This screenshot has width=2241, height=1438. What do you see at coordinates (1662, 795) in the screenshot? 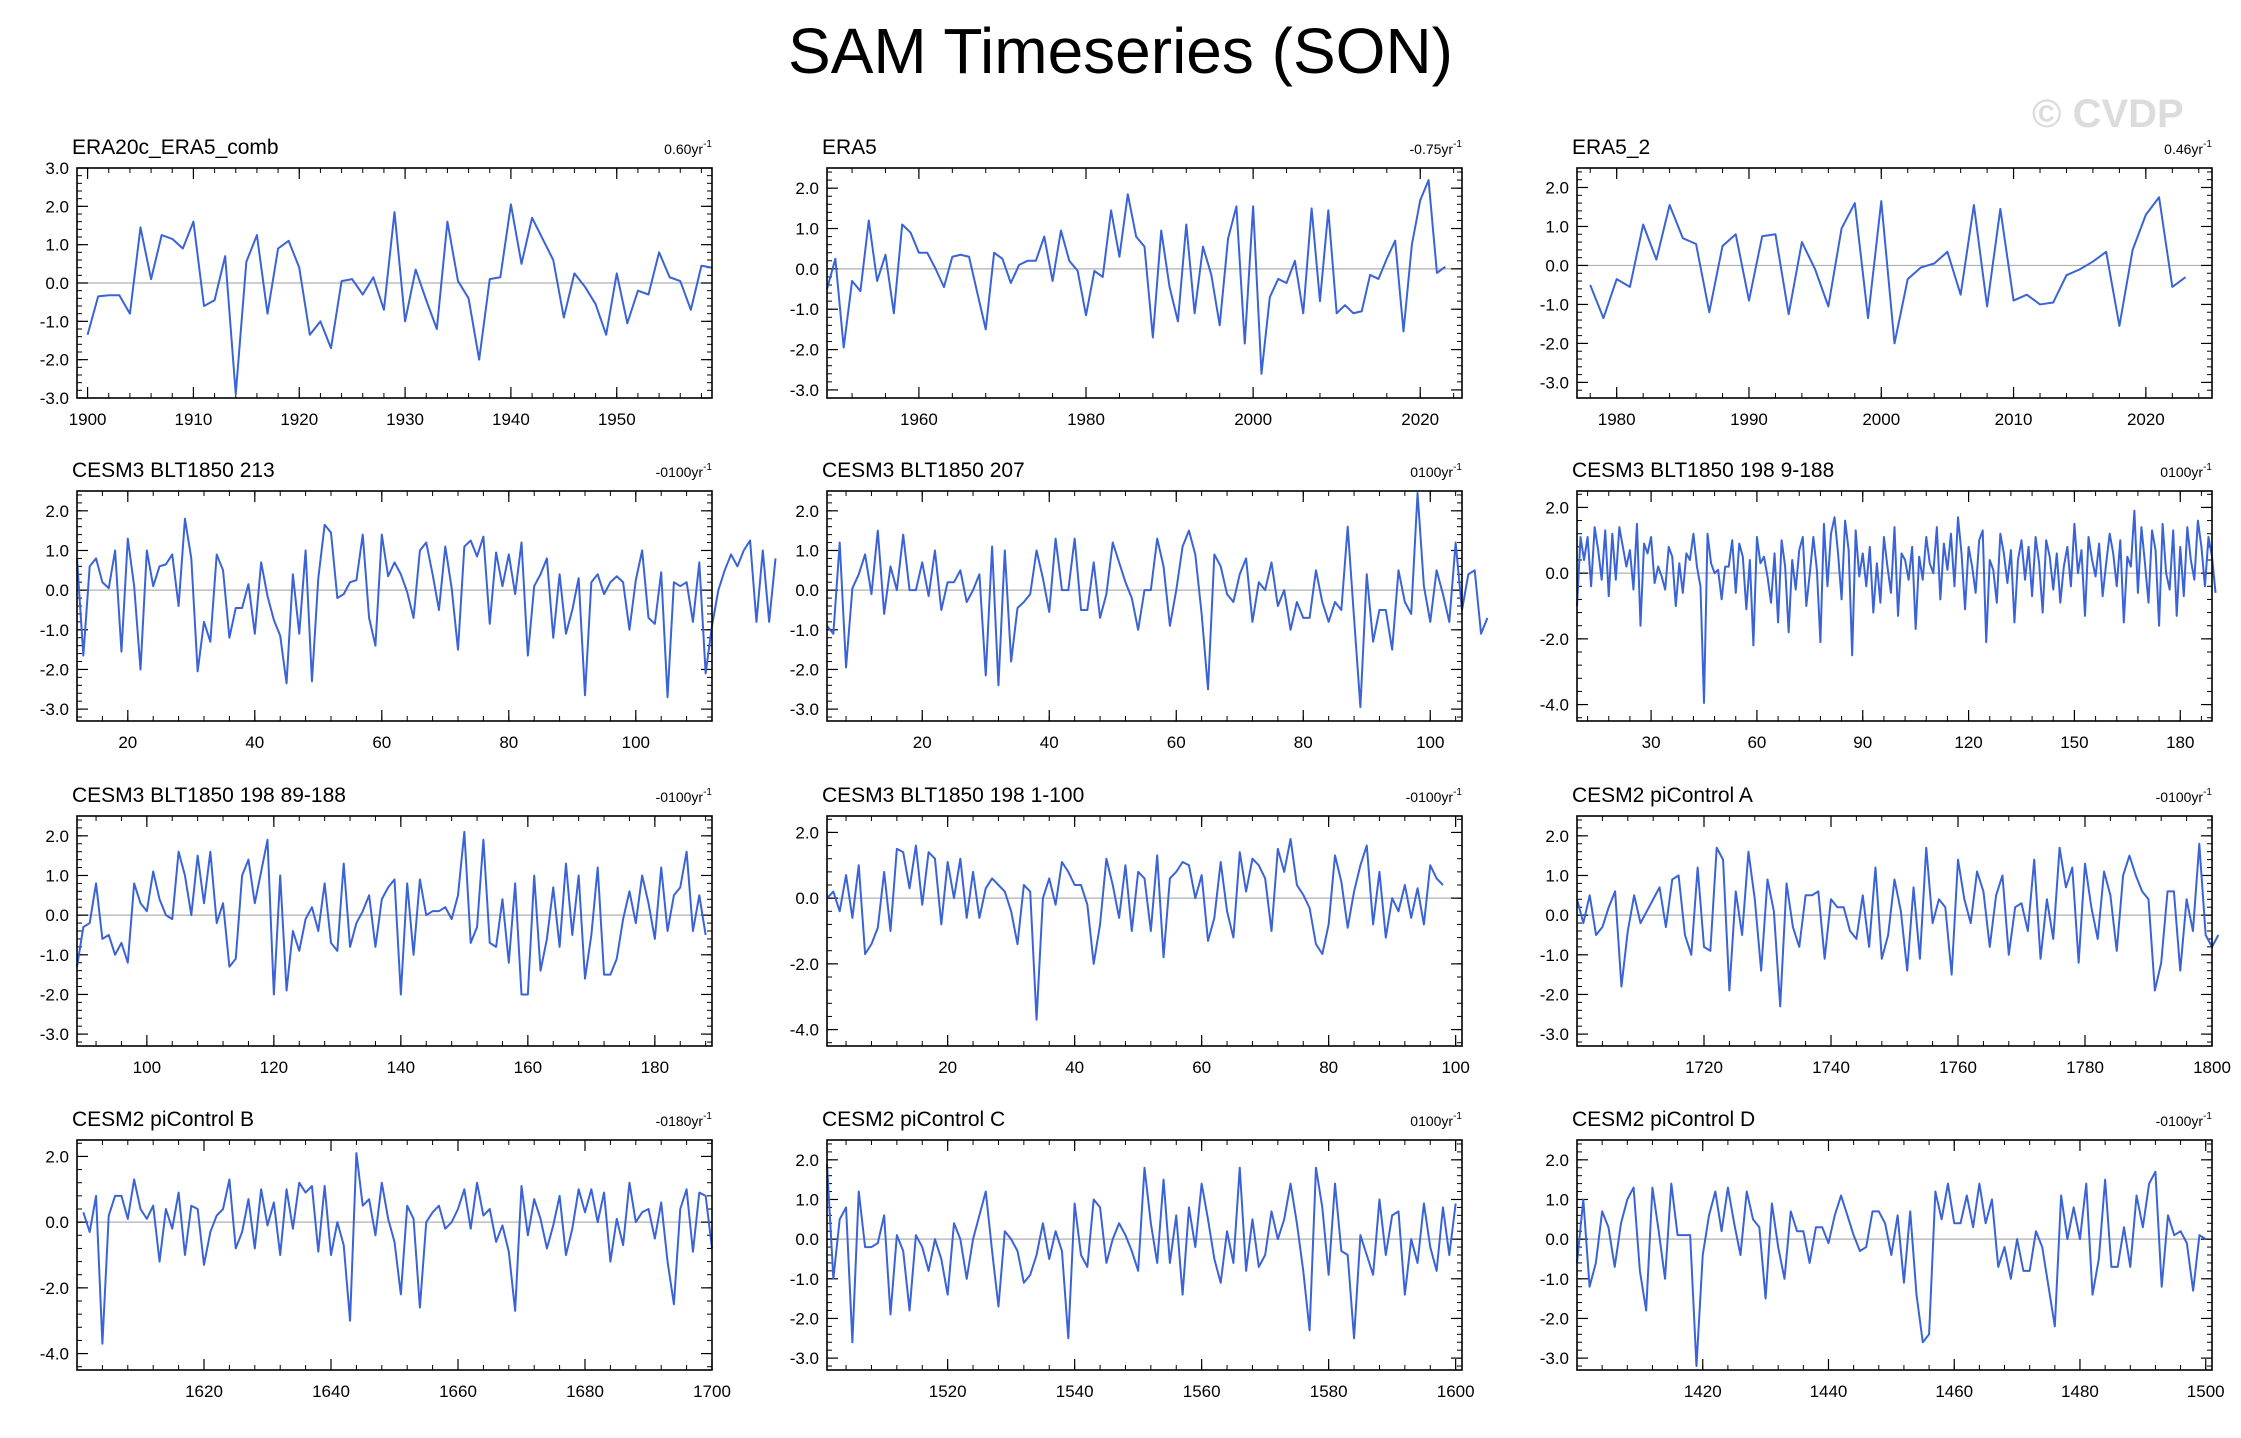
I see `chart-title: CESM2 piControl A` at bounding box center [1662, 795].